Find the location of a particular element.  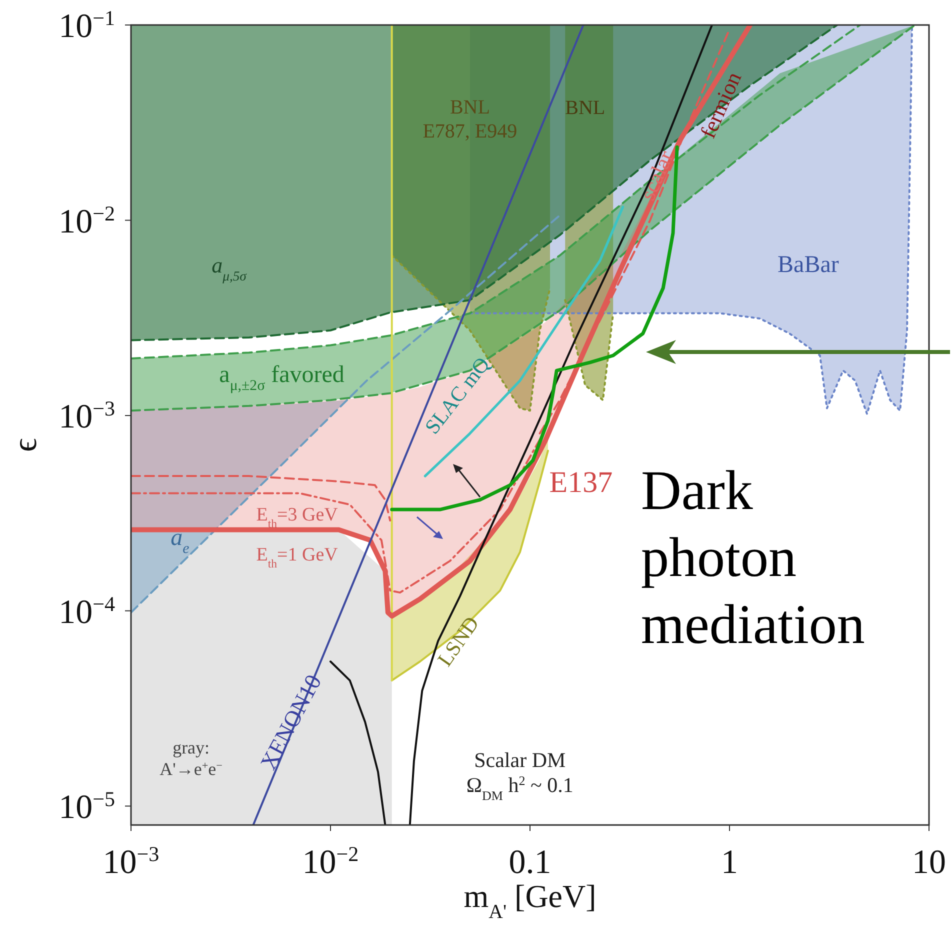

x-tick-label: 10$^{−2}$ is located at coordinates (330, 861).